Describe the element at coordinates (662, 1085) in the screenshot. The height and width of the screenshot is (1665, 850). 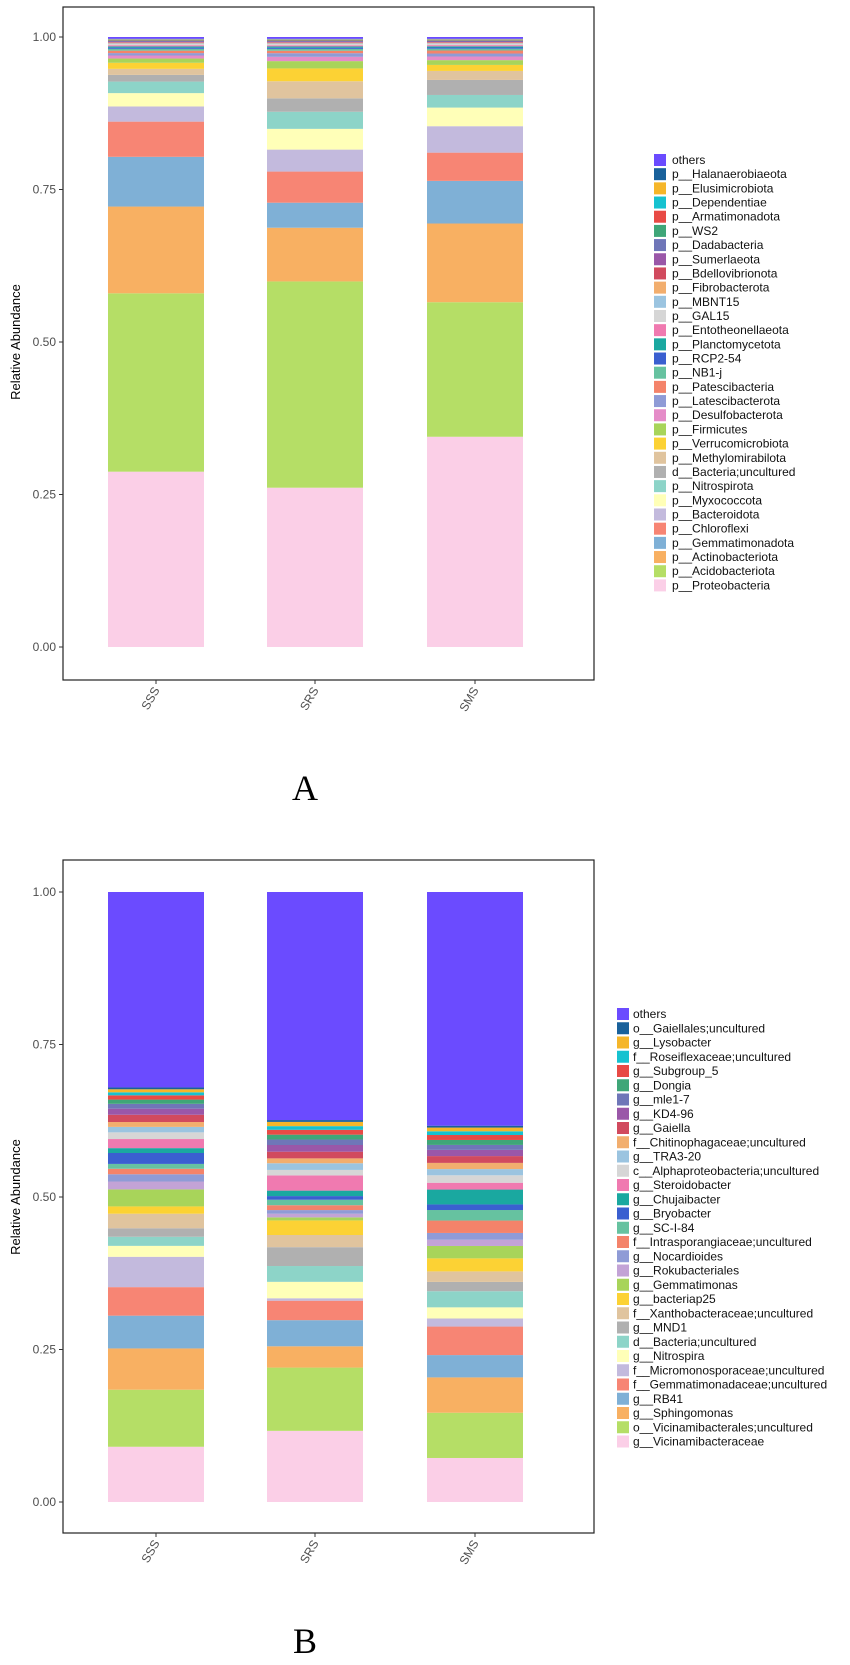
I see `legend-label-5: g__Dongia` at that location.